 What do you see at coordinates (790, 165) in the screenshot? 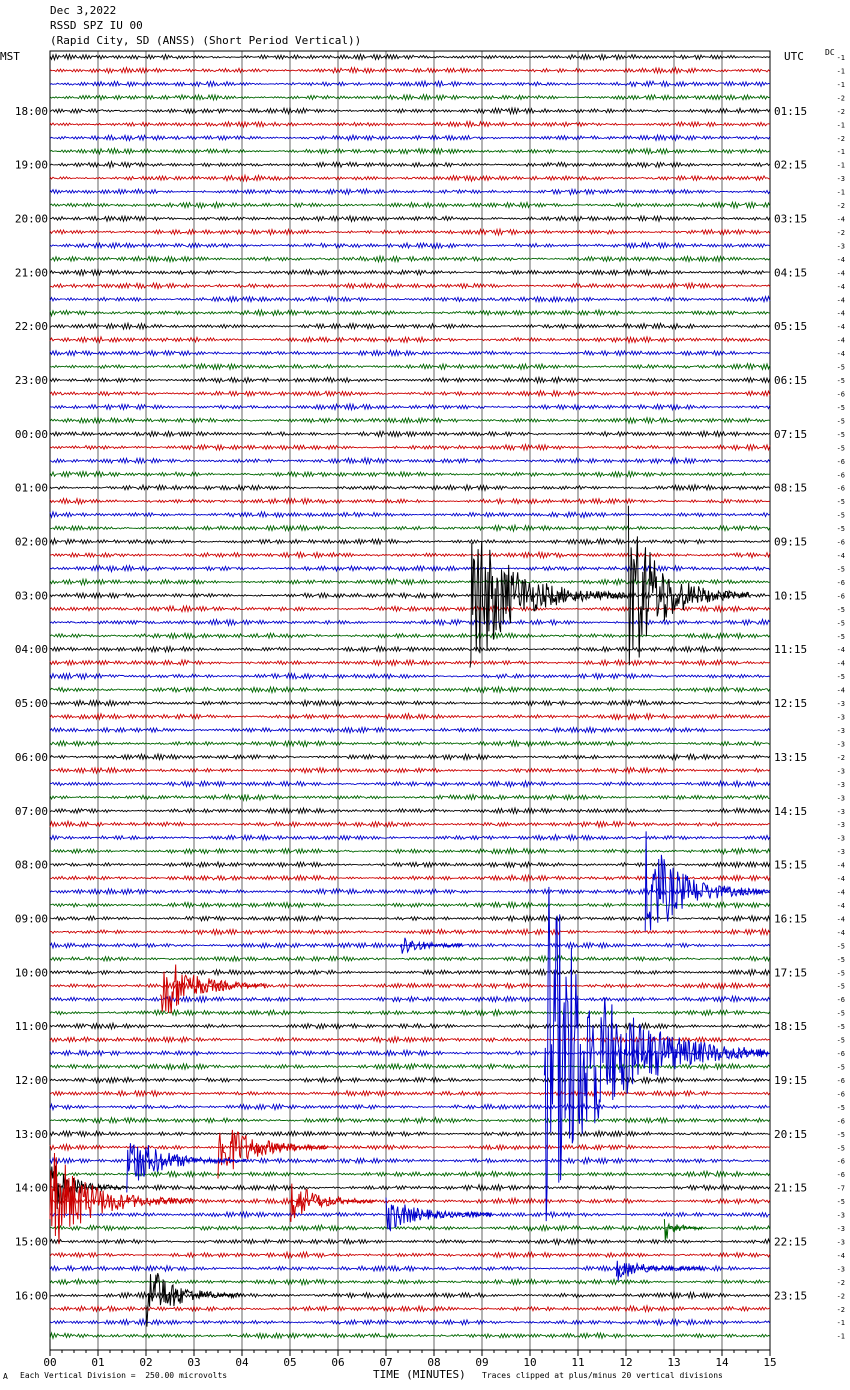
I see `right-hour-label: 02:15` at bounding box center [790, 165].